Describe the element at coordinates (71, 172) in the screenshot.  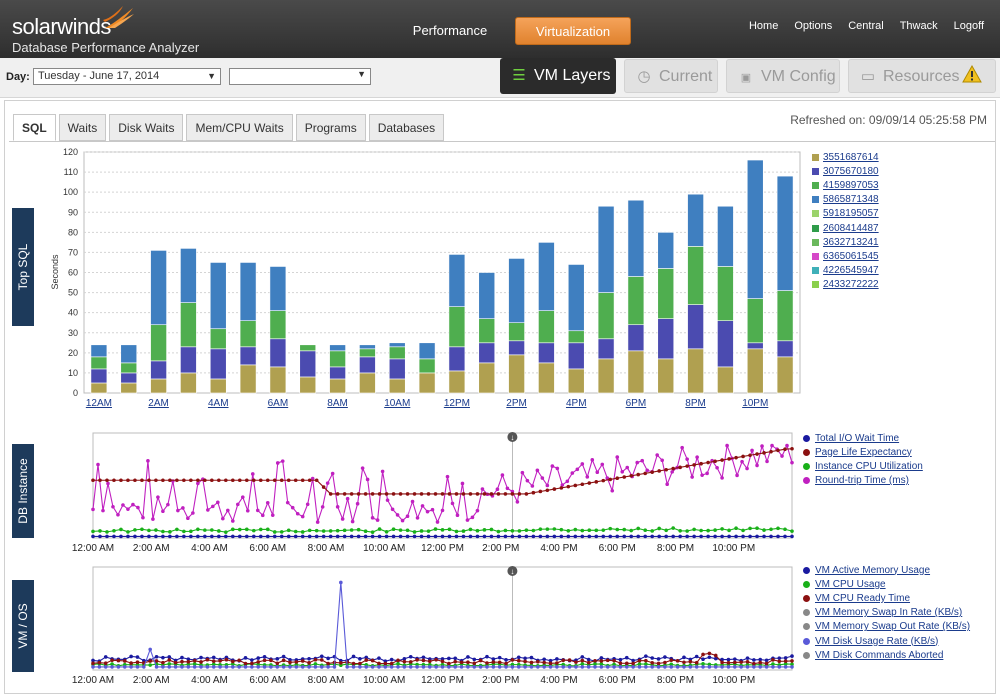
I see `bar-chart-y-tick: 110` at that location.